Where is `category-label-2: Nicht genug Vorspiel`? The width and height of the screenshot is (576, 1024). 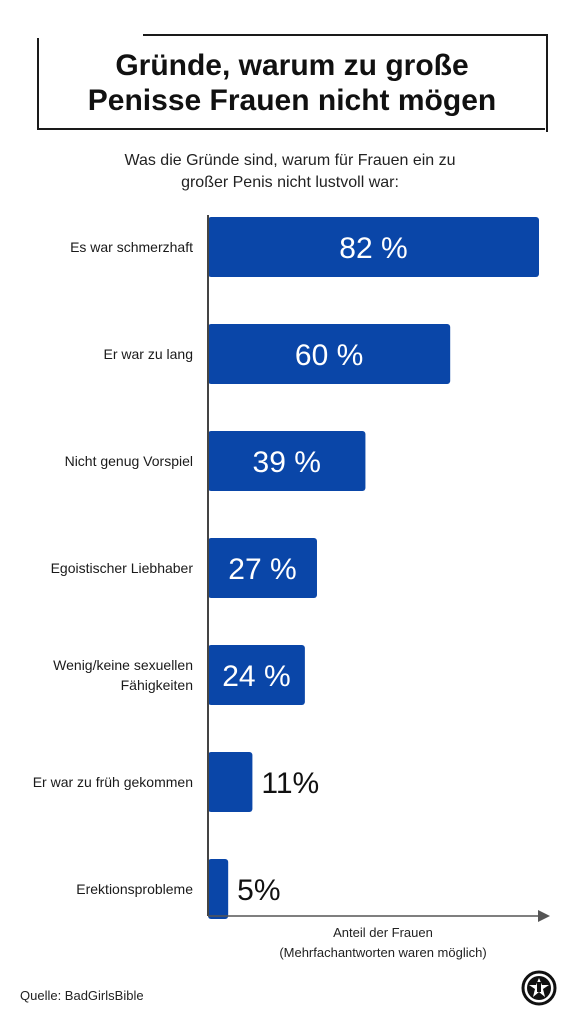 category-label-2: Nicht genug Vorspiel is located at coordinates (129, 461).